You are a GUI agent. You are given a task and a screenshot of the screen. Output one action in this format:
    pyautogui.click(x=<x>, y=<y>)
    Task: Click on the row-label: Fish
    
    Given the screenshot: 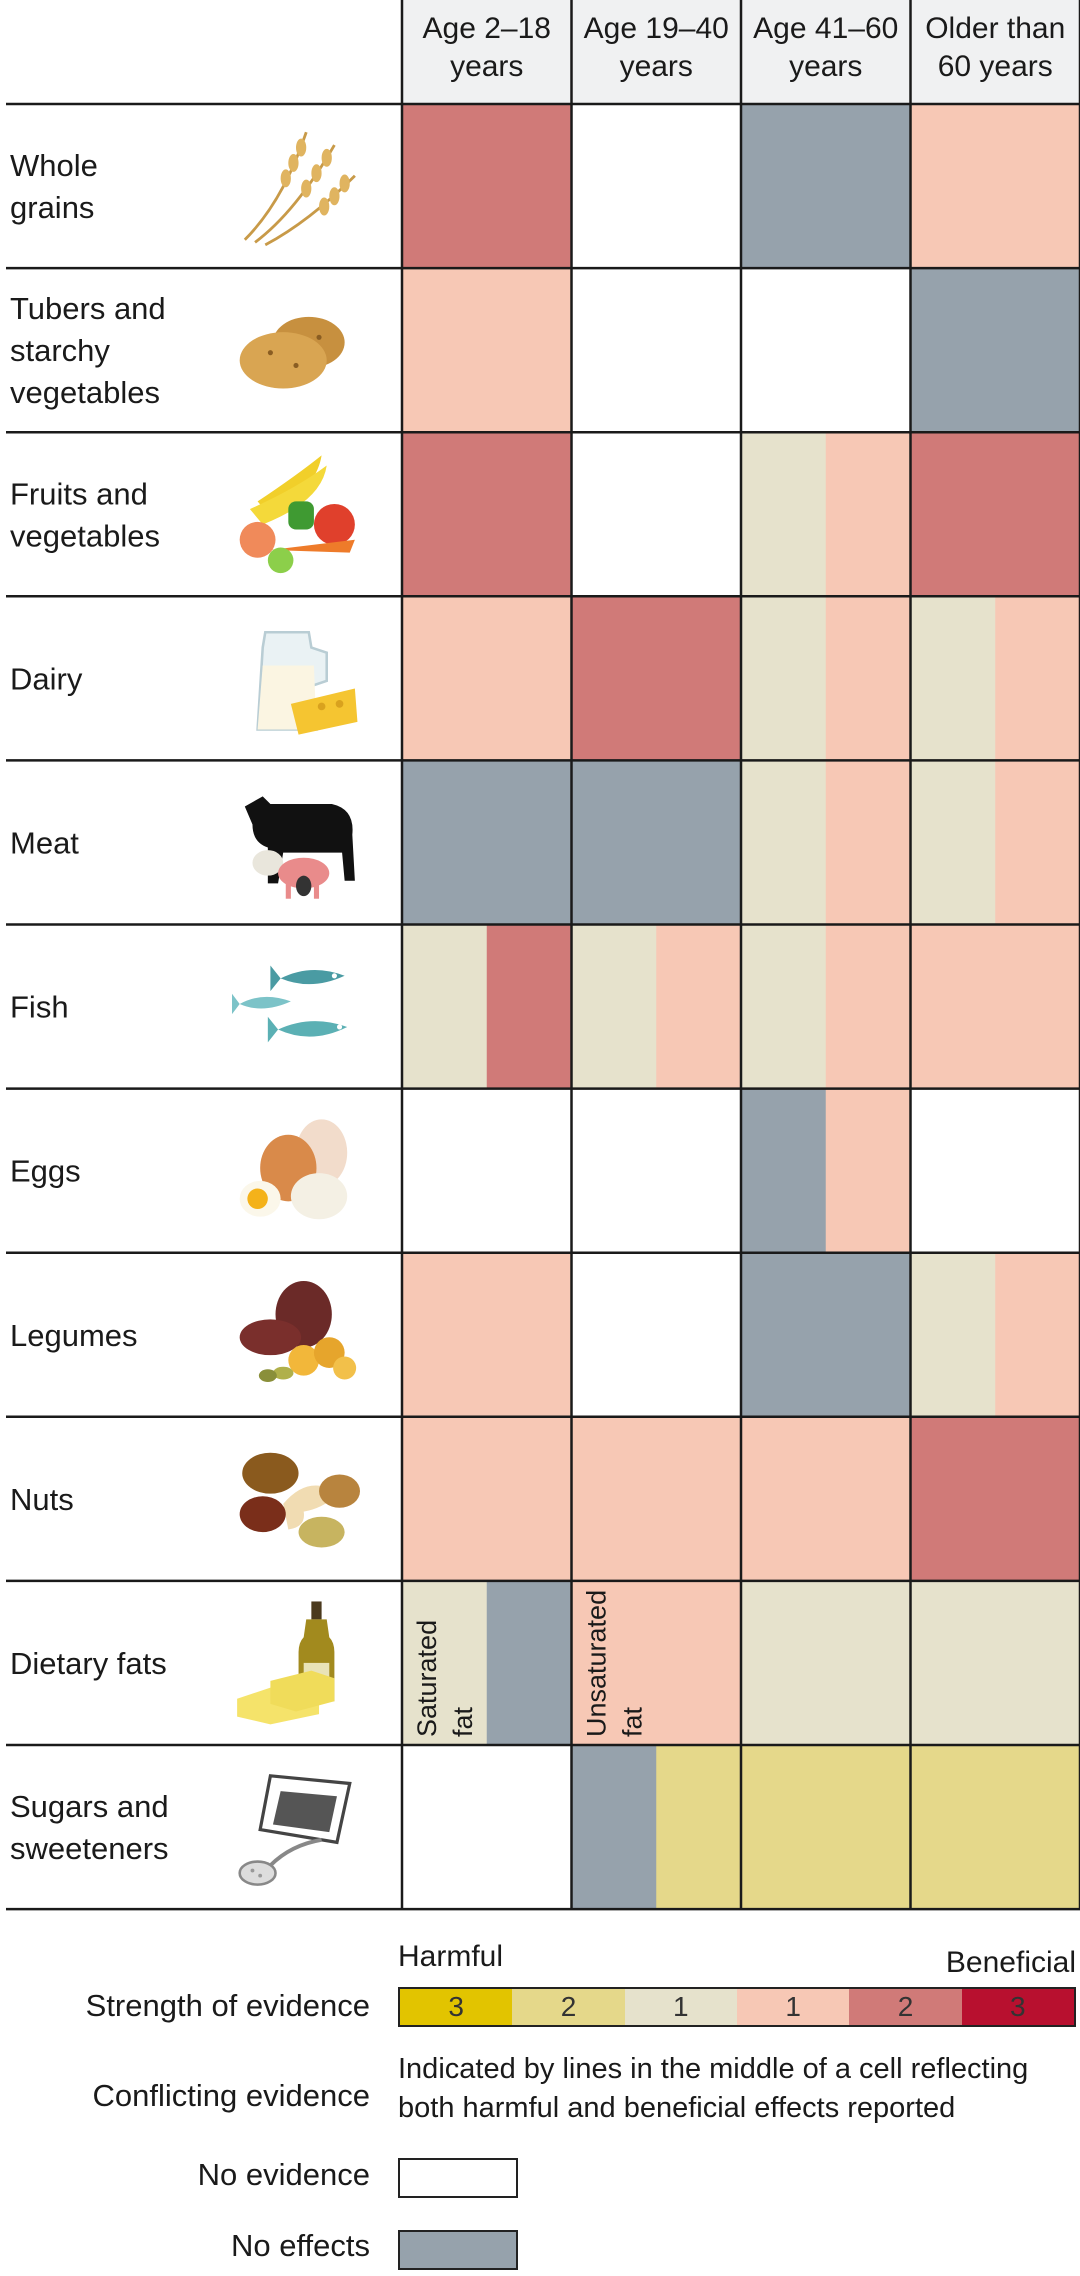 What is the action you would take?
    pyautogui.click(x=39, y=1007)
    